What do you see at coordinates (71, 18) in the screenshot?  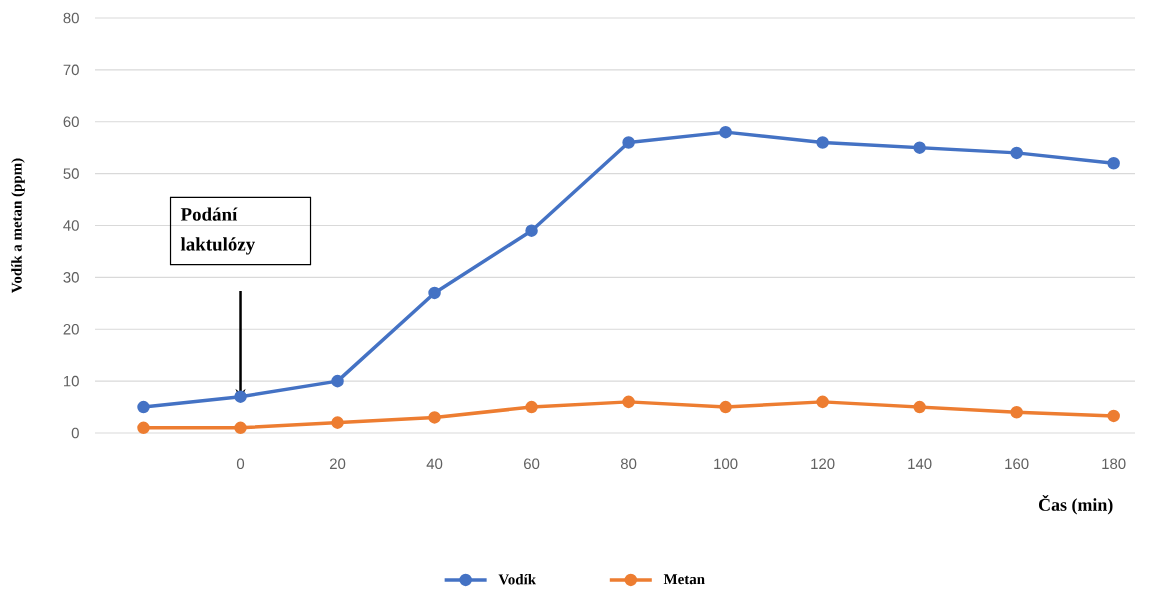 I see `y-tick-label: 80` at bounding box center [71, 18].